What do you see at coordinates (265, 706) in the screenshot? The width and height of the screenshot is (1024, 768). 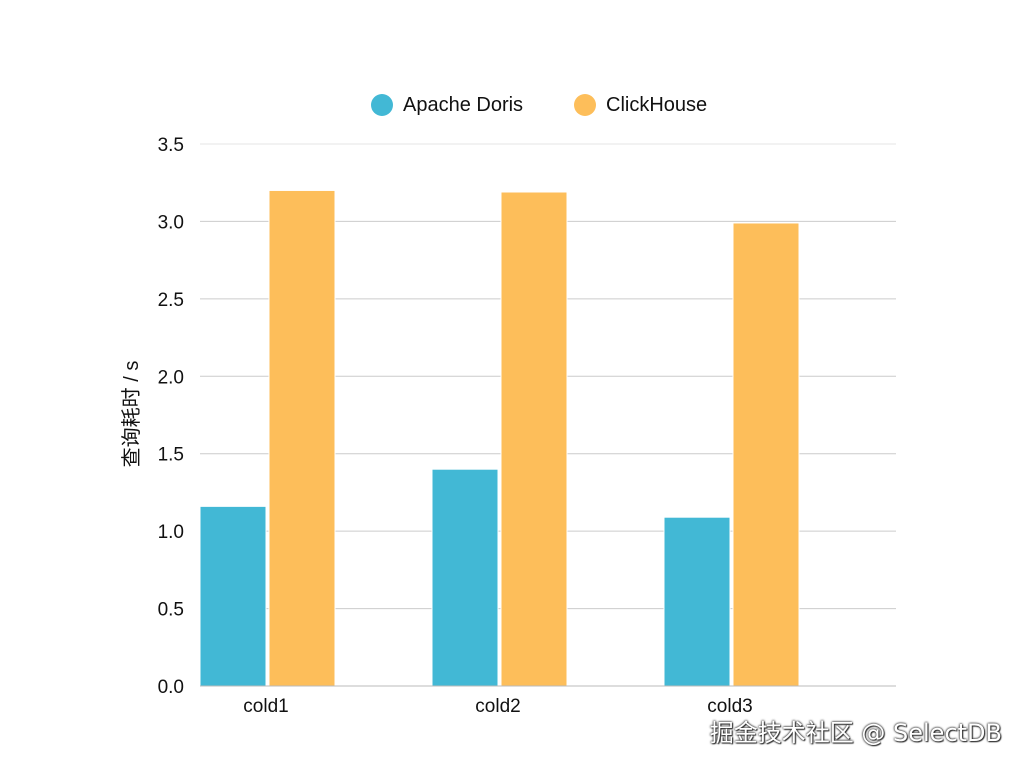 I see `x-tick-label: cold1` at bounding box center [265, 706].